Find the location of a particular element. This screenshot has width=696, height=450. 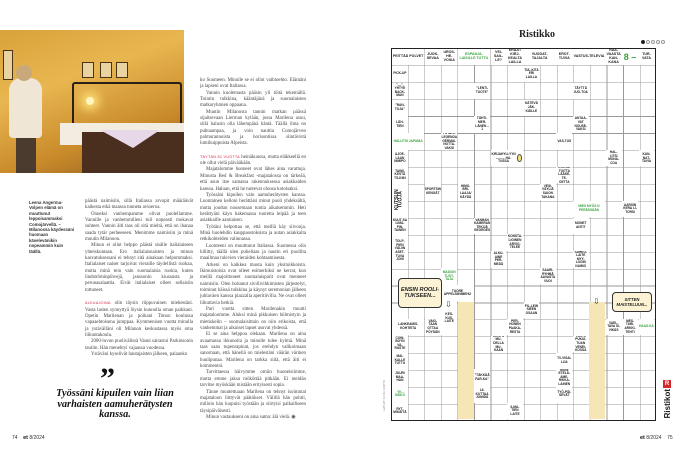

crossword-clue: ”––”-YHTYE BACK-MAN is located at coordinates (400, 90).